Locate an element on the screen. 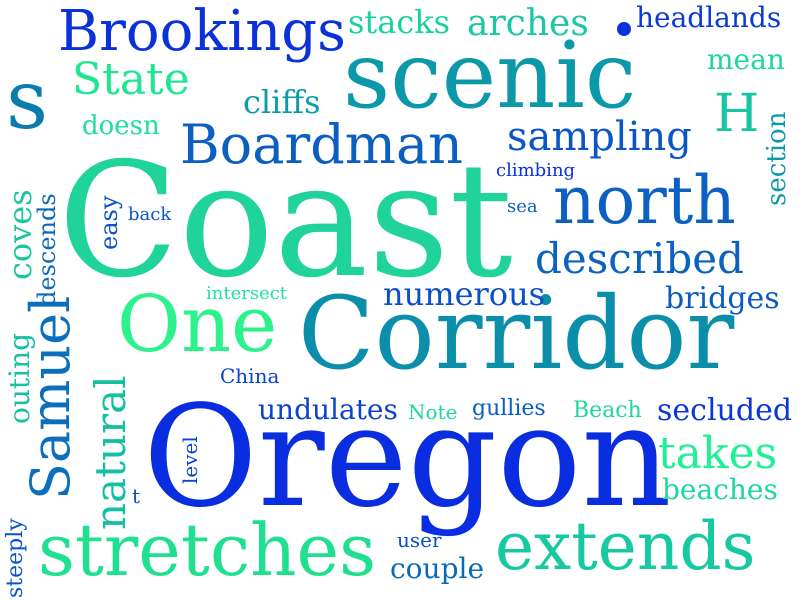 This screenshot has height=600, width=800. word-climbing: climbing is located at coordinates (536, 170).